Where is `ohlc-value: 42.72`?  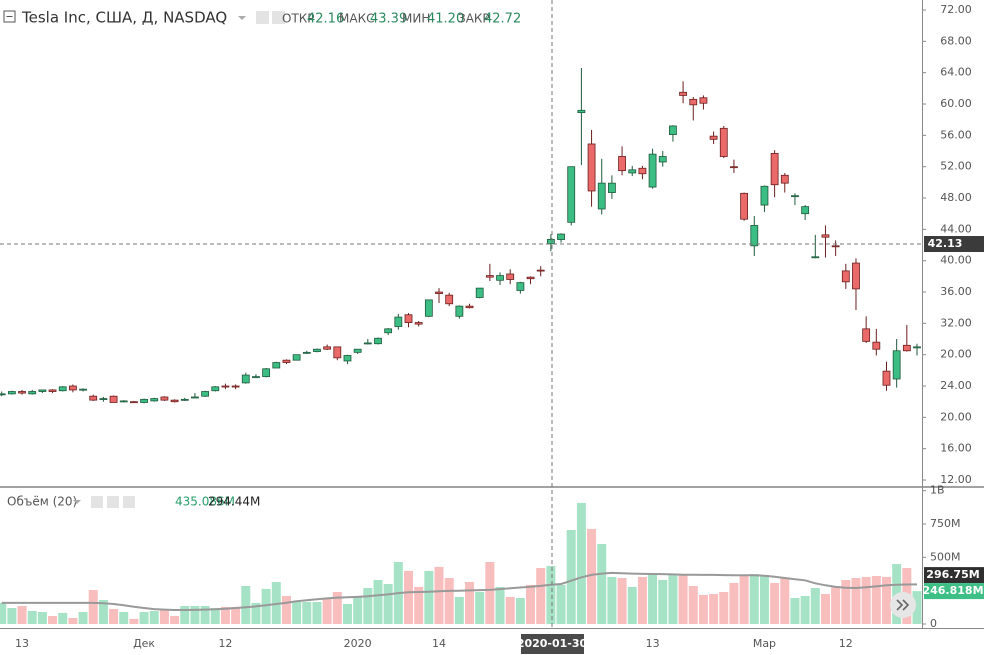
ohlc-value: 42.72 is located at coordinates (502, 19).